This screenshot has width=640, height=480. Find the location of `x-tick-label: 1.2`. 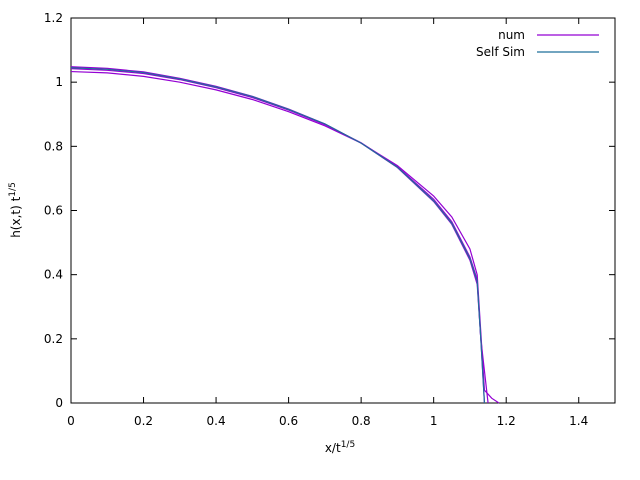

x-tick-label: 1.2 is located at coordinates (506, 421).